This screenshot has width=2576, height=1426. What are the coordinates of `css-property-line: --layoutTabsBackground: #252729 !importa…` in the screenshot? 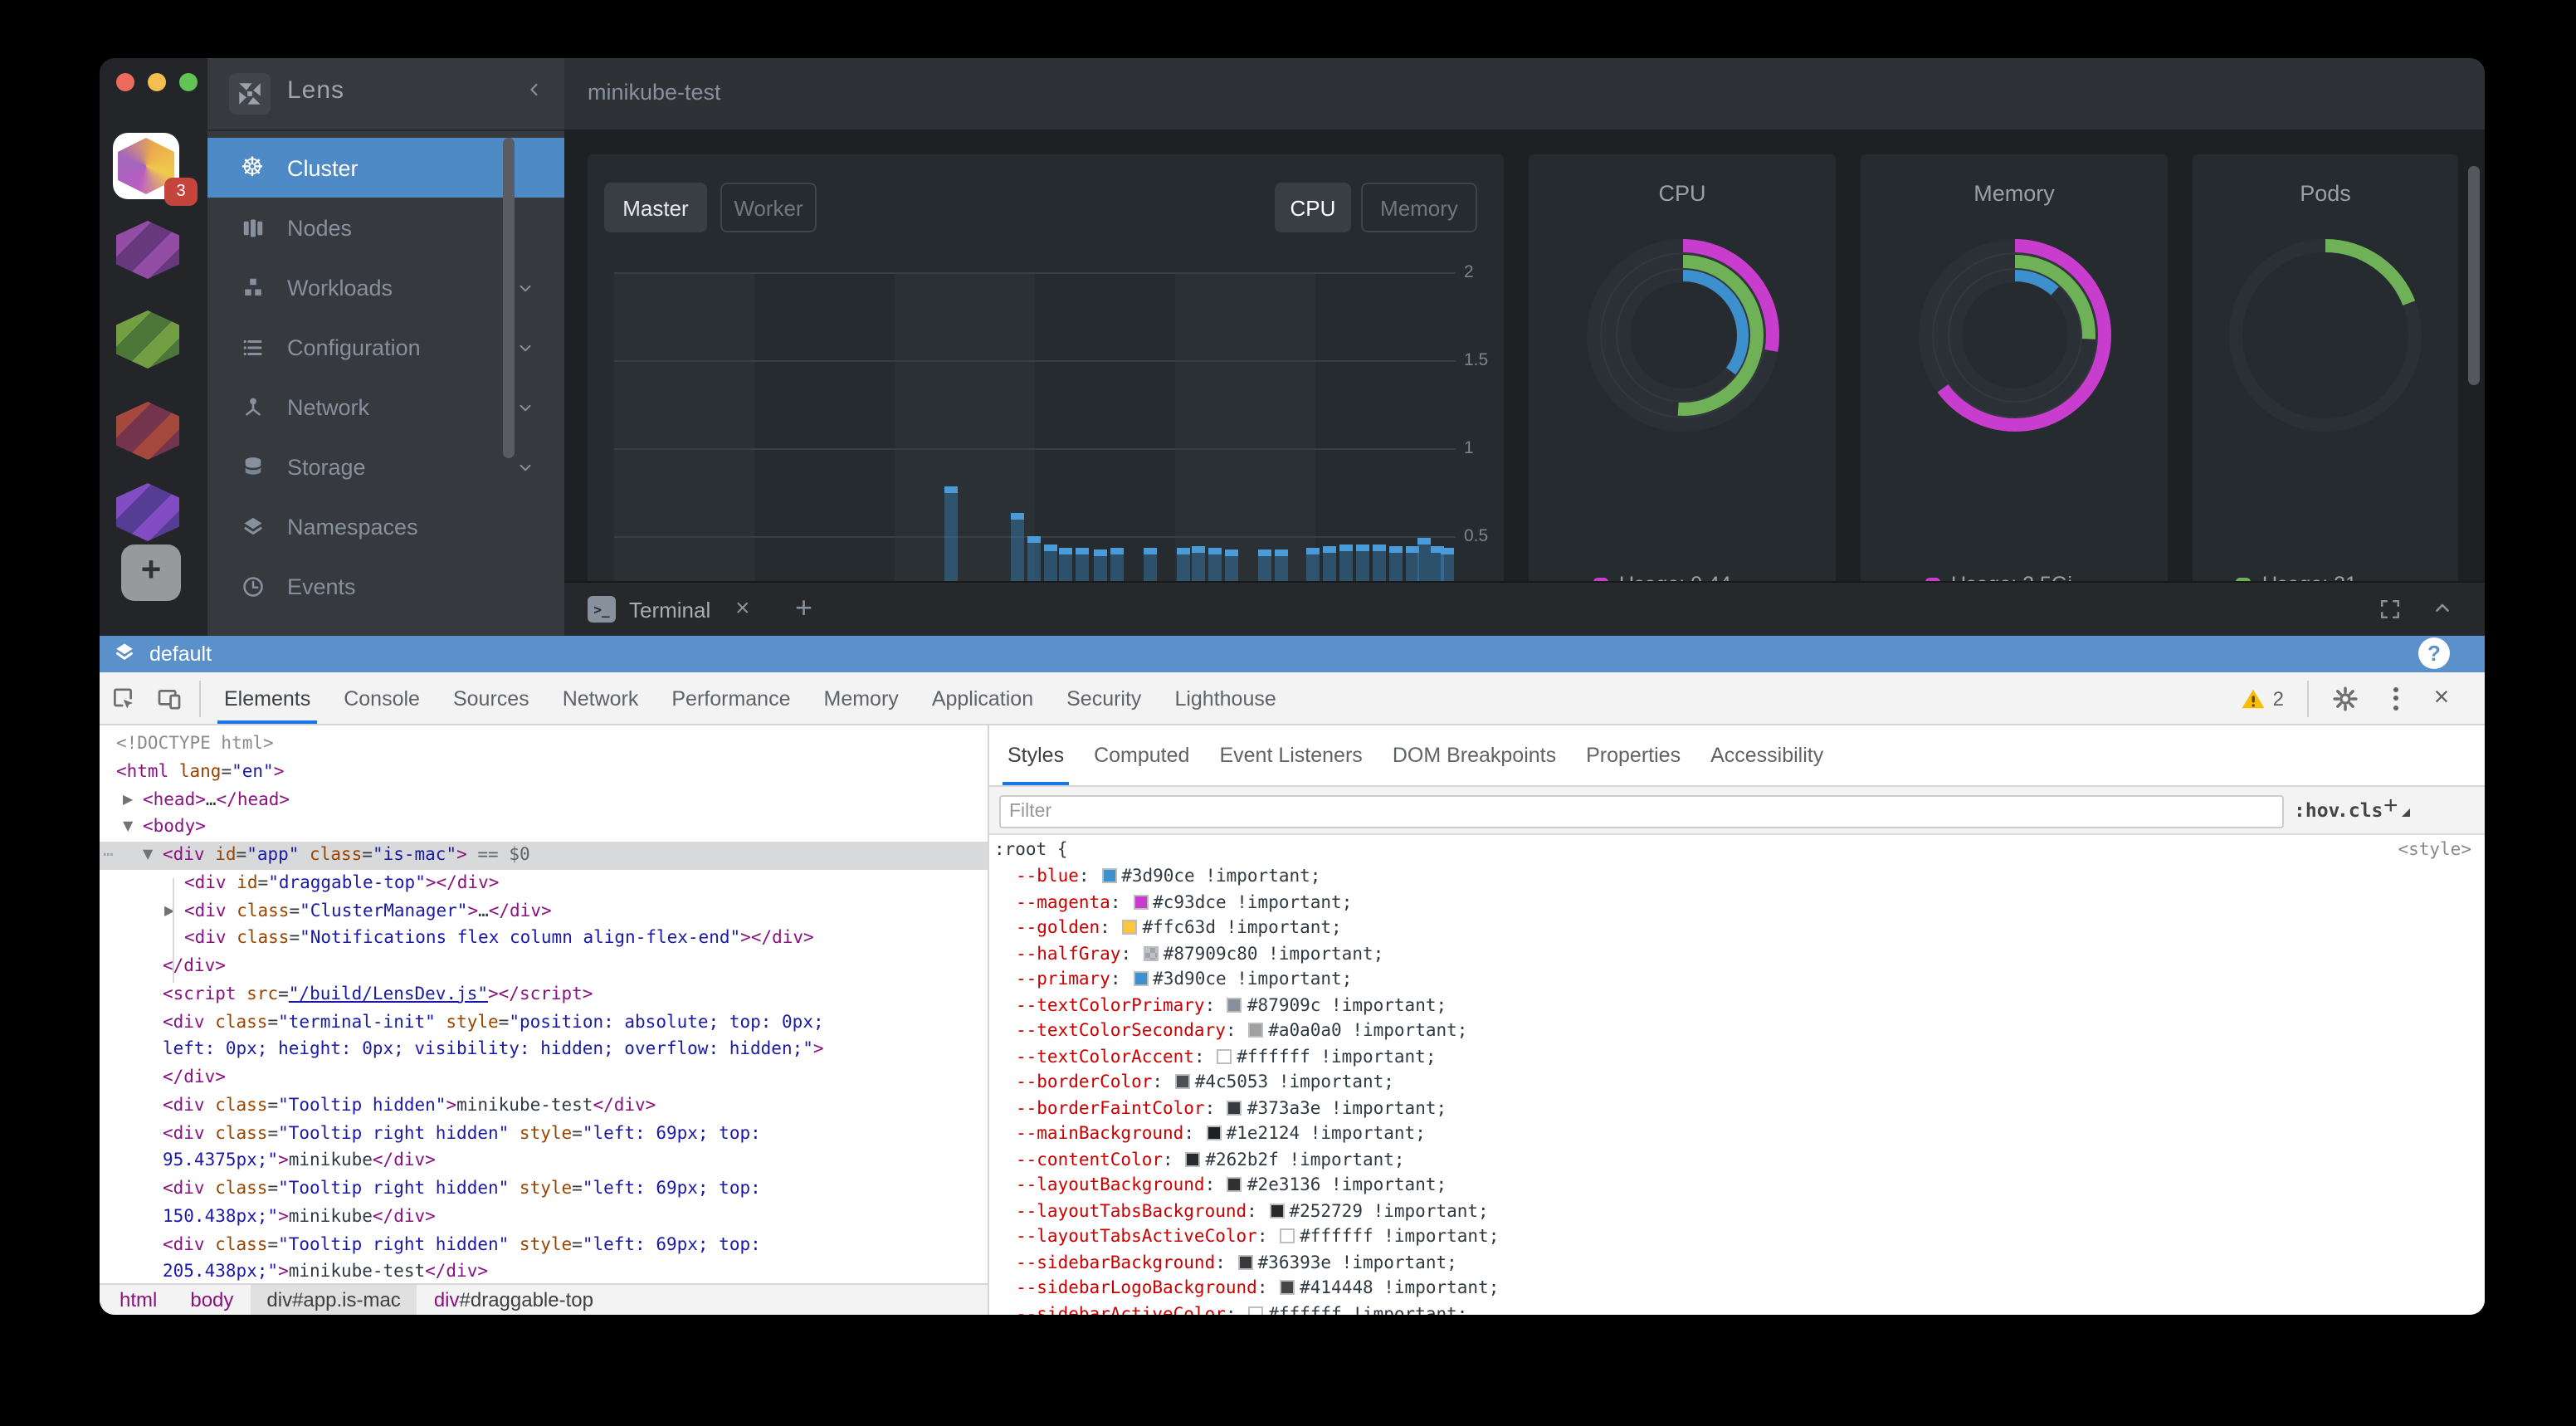 It's located at (1253, 1211).